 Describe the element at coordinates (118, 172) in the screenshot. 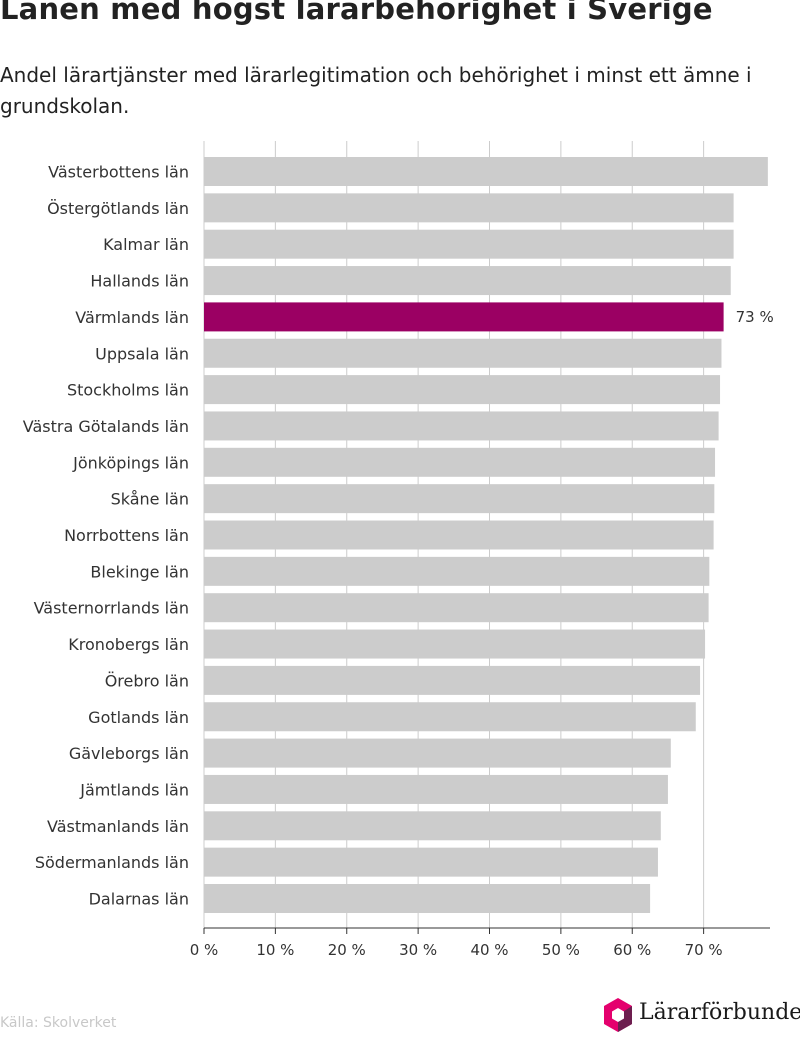

I see `category-label: Västerbottens län` at that location.